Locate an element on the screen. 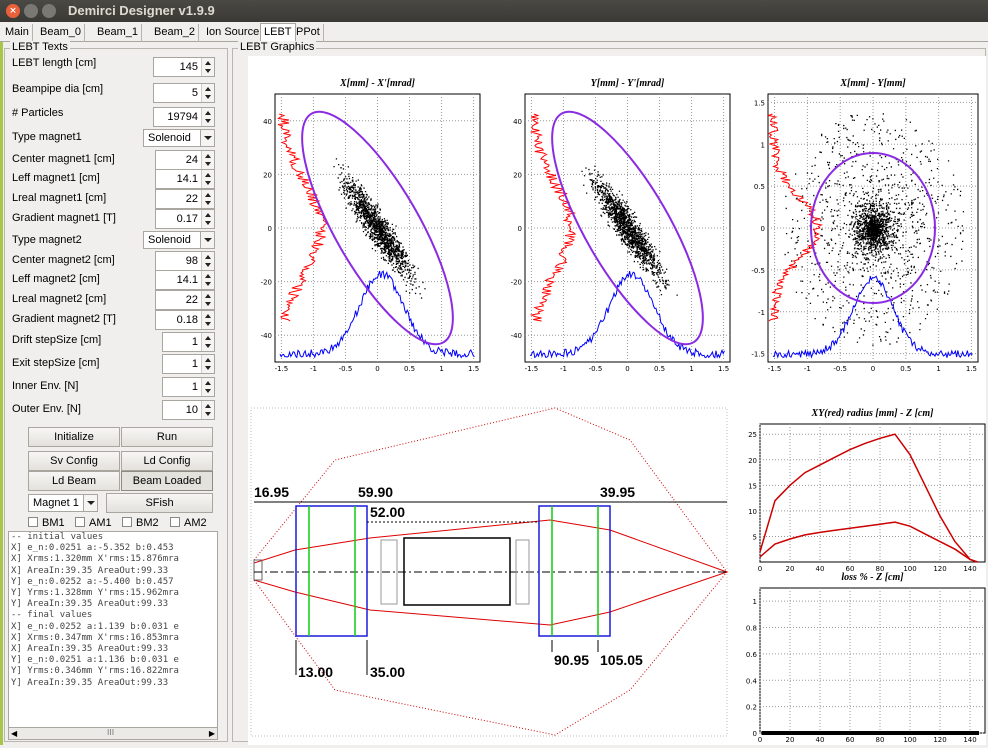 This screenshot has height=748, width=988. x-tick-label: 140 is located at coordinates (969, 569).